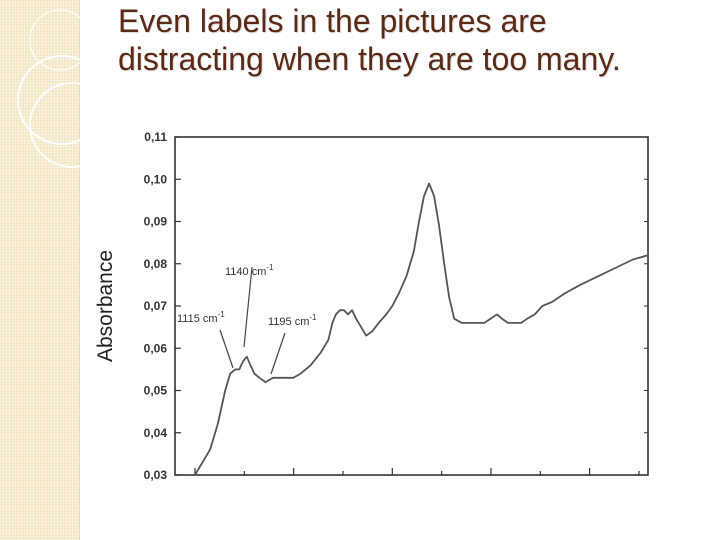 Image resolution: width=720 pixels, height=540 pixels. Describe the element at coordinates (156, 475) in the screenshot. I see `y-tick-label: 0,03` at that location.